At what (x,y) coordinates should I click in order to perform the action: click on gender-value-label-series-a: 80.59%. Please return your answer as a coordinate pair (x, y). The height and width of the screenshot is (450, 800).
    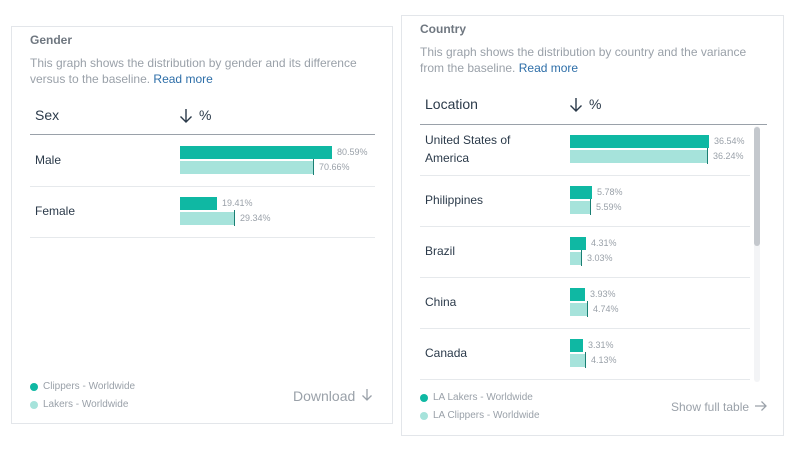
    Looking at the image, I should click on (352, 152).